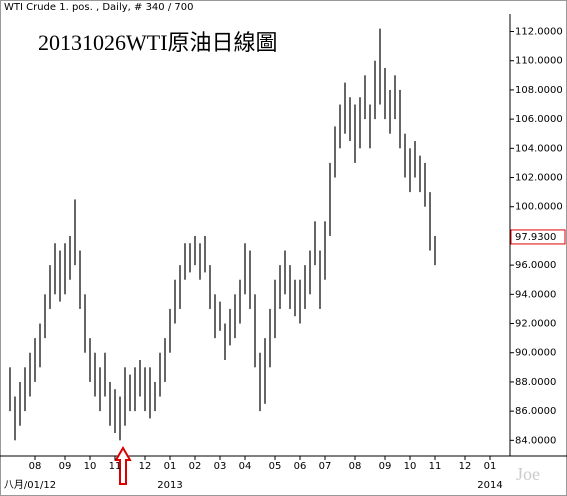 The image size is (567, 496). What do you see at coordinates (539, 207) in the screenshot?
I see `y-tick-label: 100.0000` at bounding box center [539, 207].